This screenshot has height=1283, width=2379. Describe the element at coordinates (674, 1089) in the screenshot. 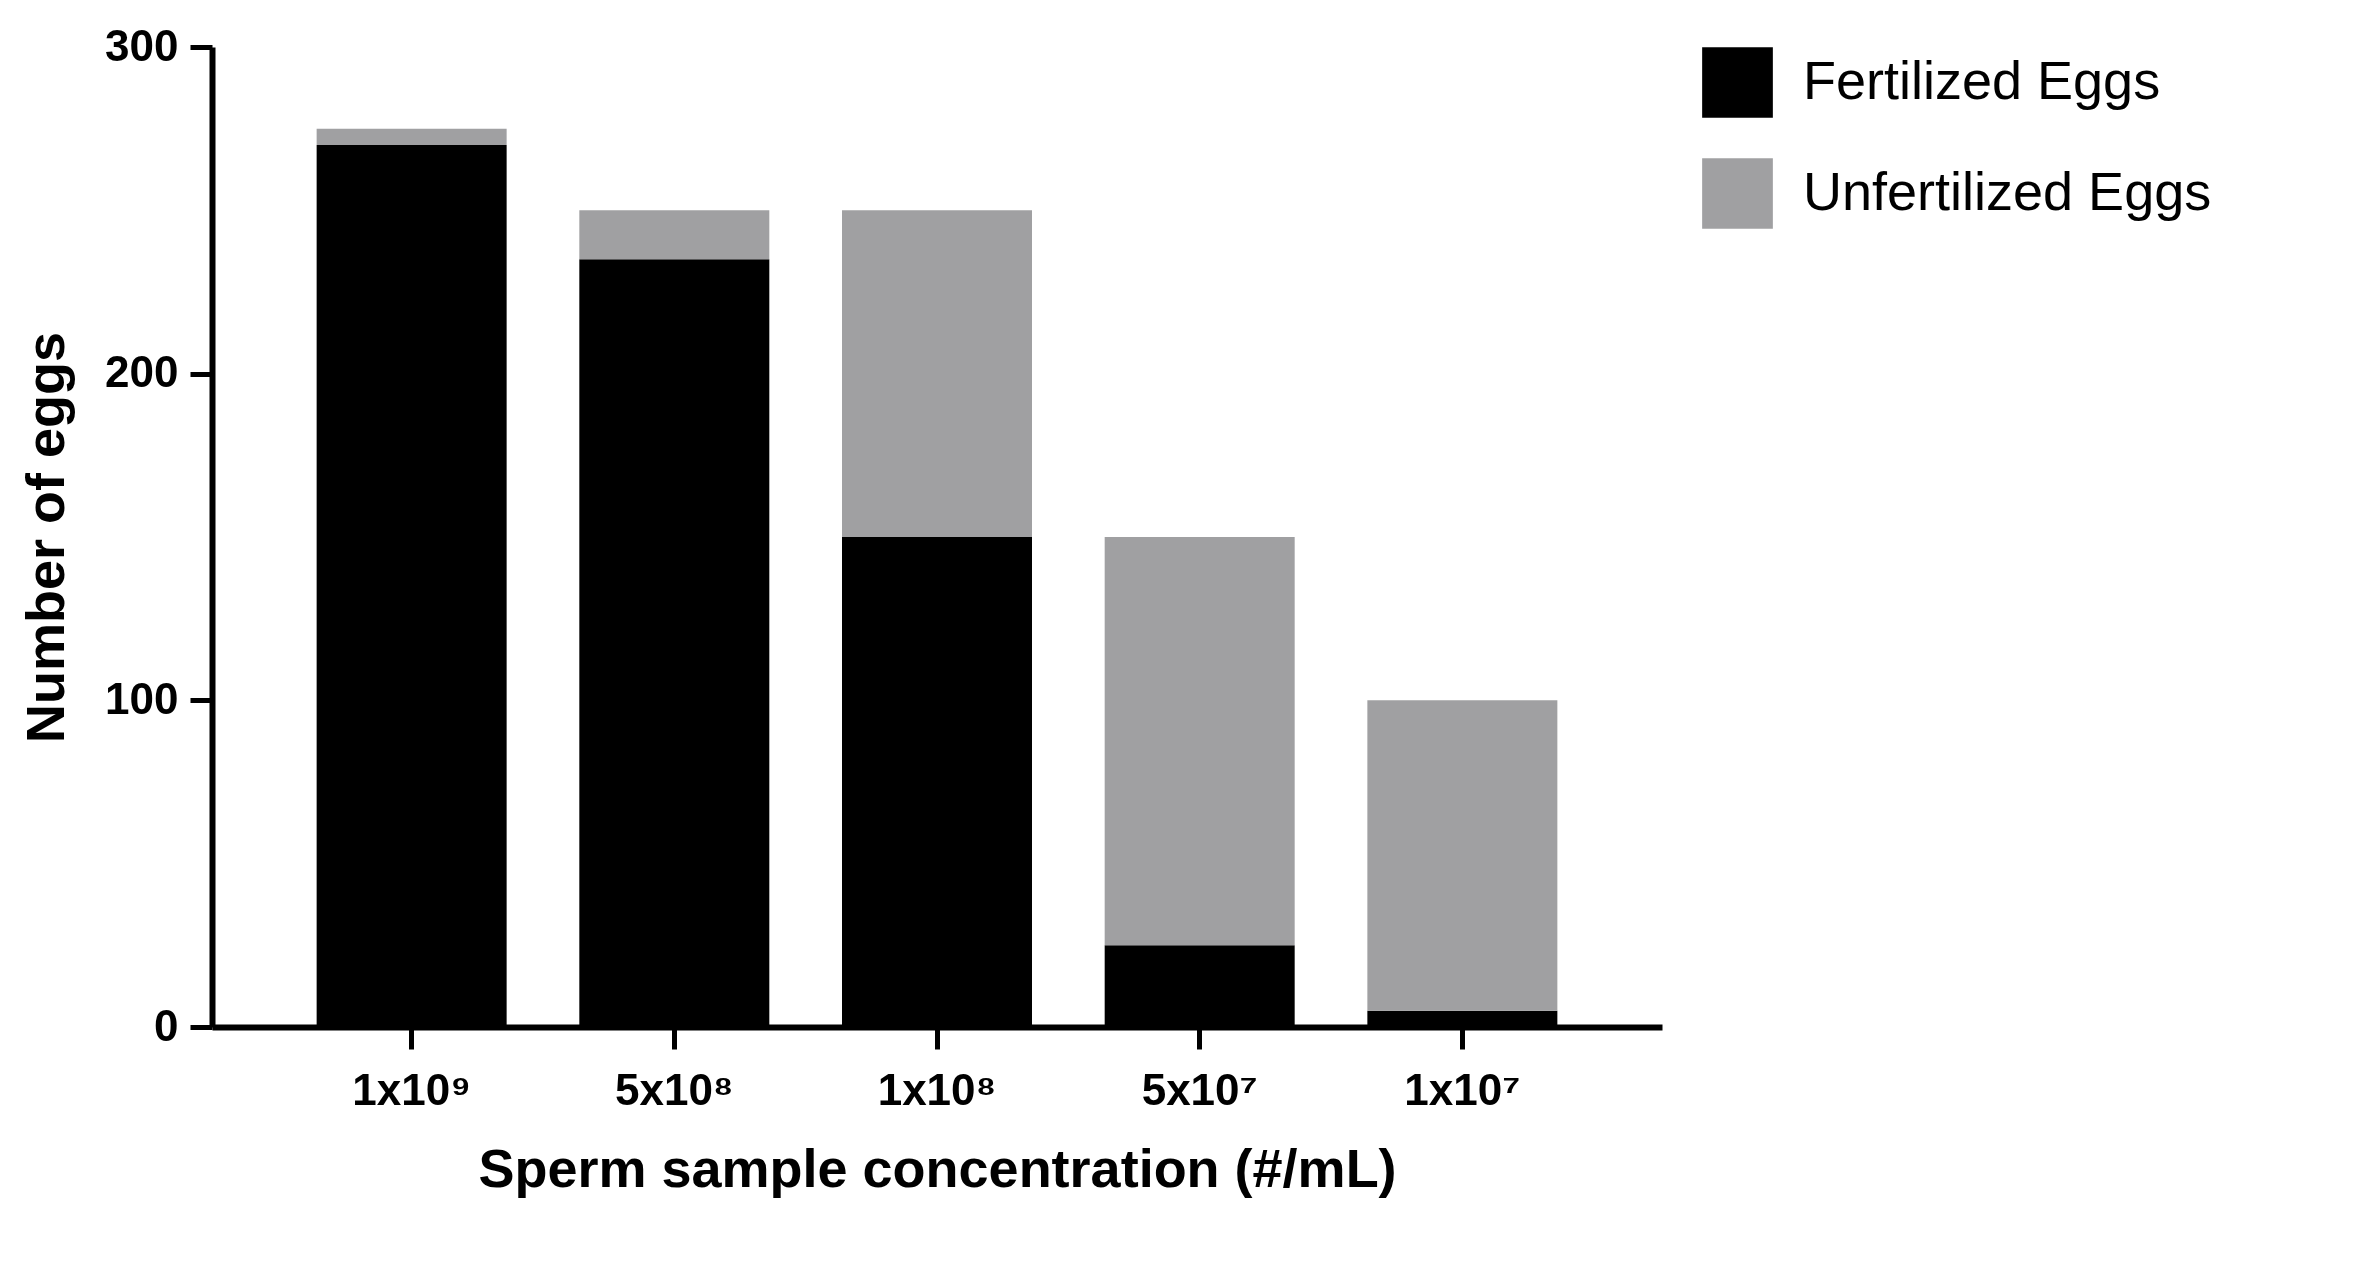

I see `x-tick-label: 5x10⁸` at that location.